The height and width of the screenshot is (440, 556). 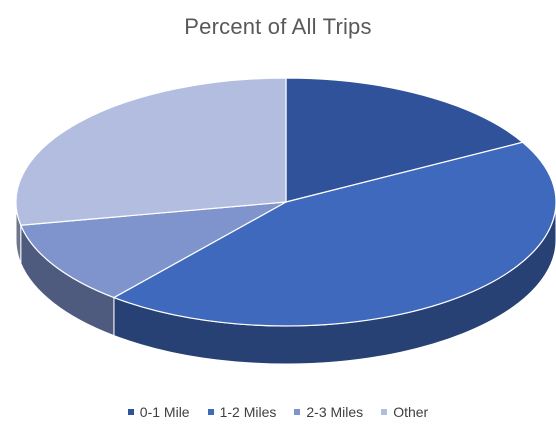 I want to click on legend-item-1: 1-2 Miles, so click(x=242, y=412).